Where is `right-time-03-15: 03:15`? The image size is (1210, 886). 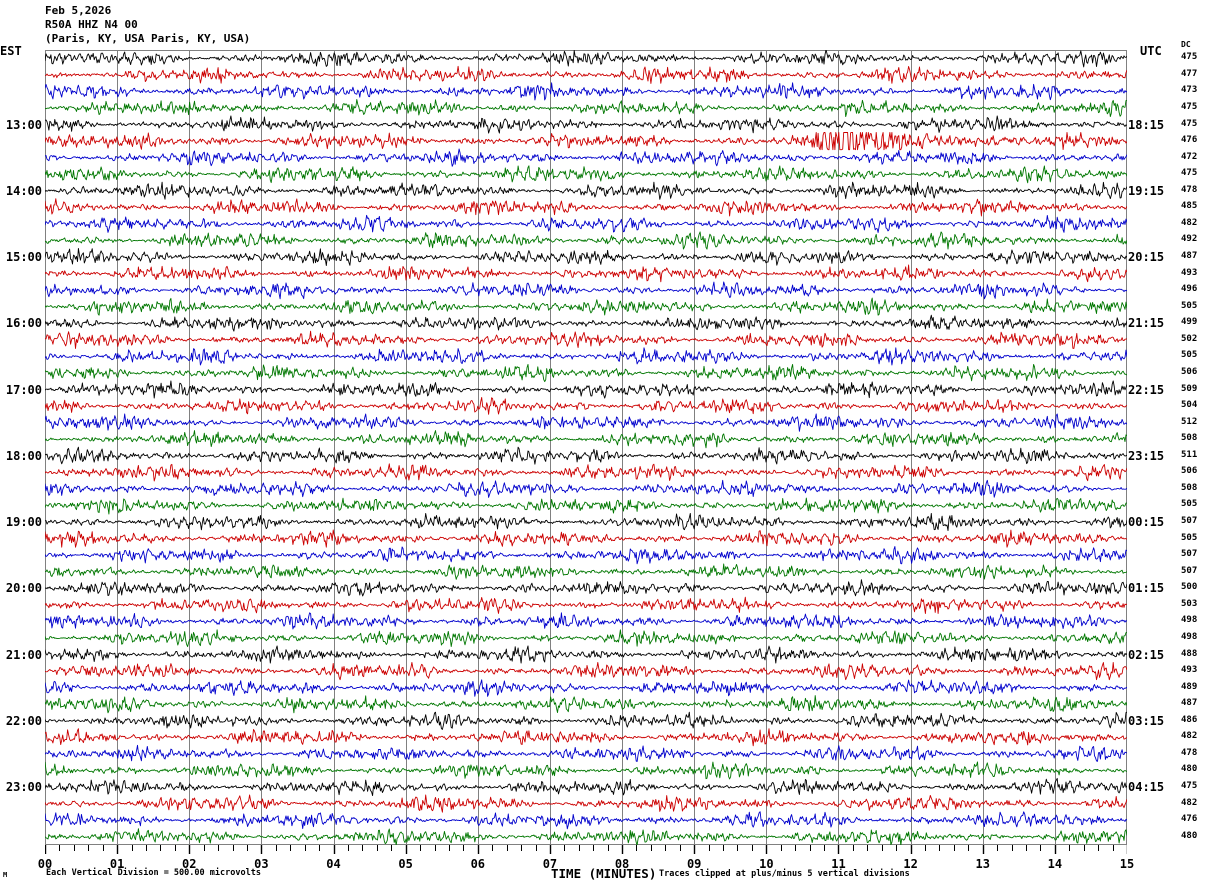 right-time-03-15: 03:15 is located at coordinates (1146, 720).